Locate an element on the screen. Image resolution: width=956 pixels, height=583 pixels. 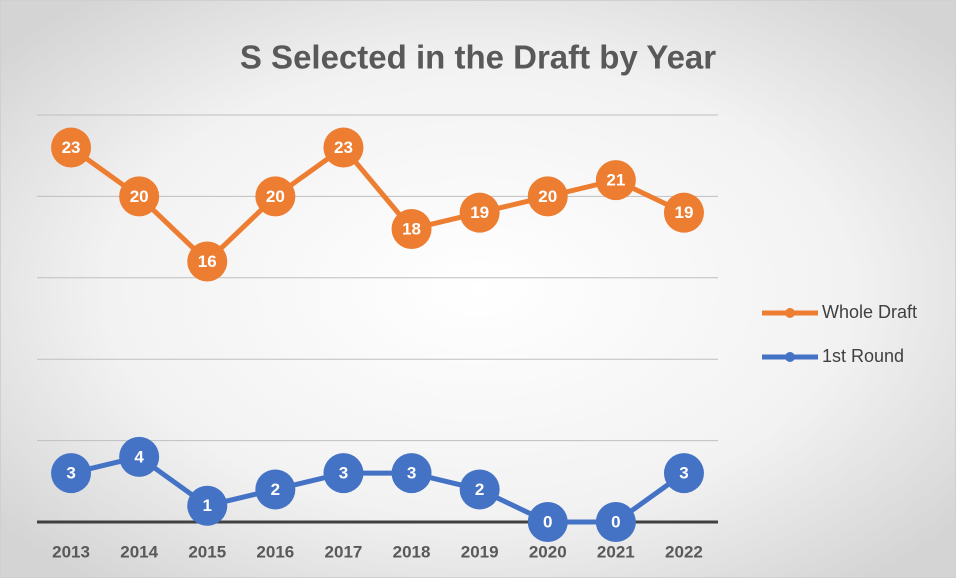
data-label: 16 is located at coordinates (207, 261).